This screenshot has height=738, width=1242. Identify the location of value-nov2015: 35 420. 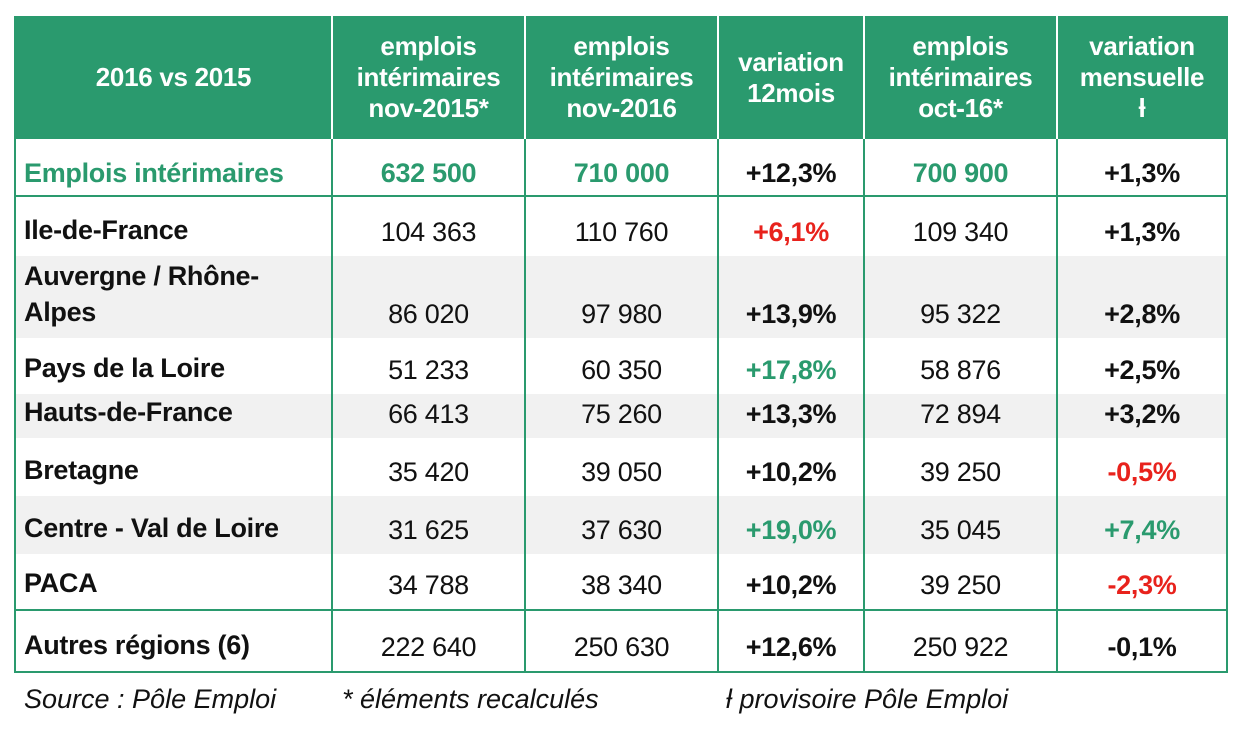
(428, 467).